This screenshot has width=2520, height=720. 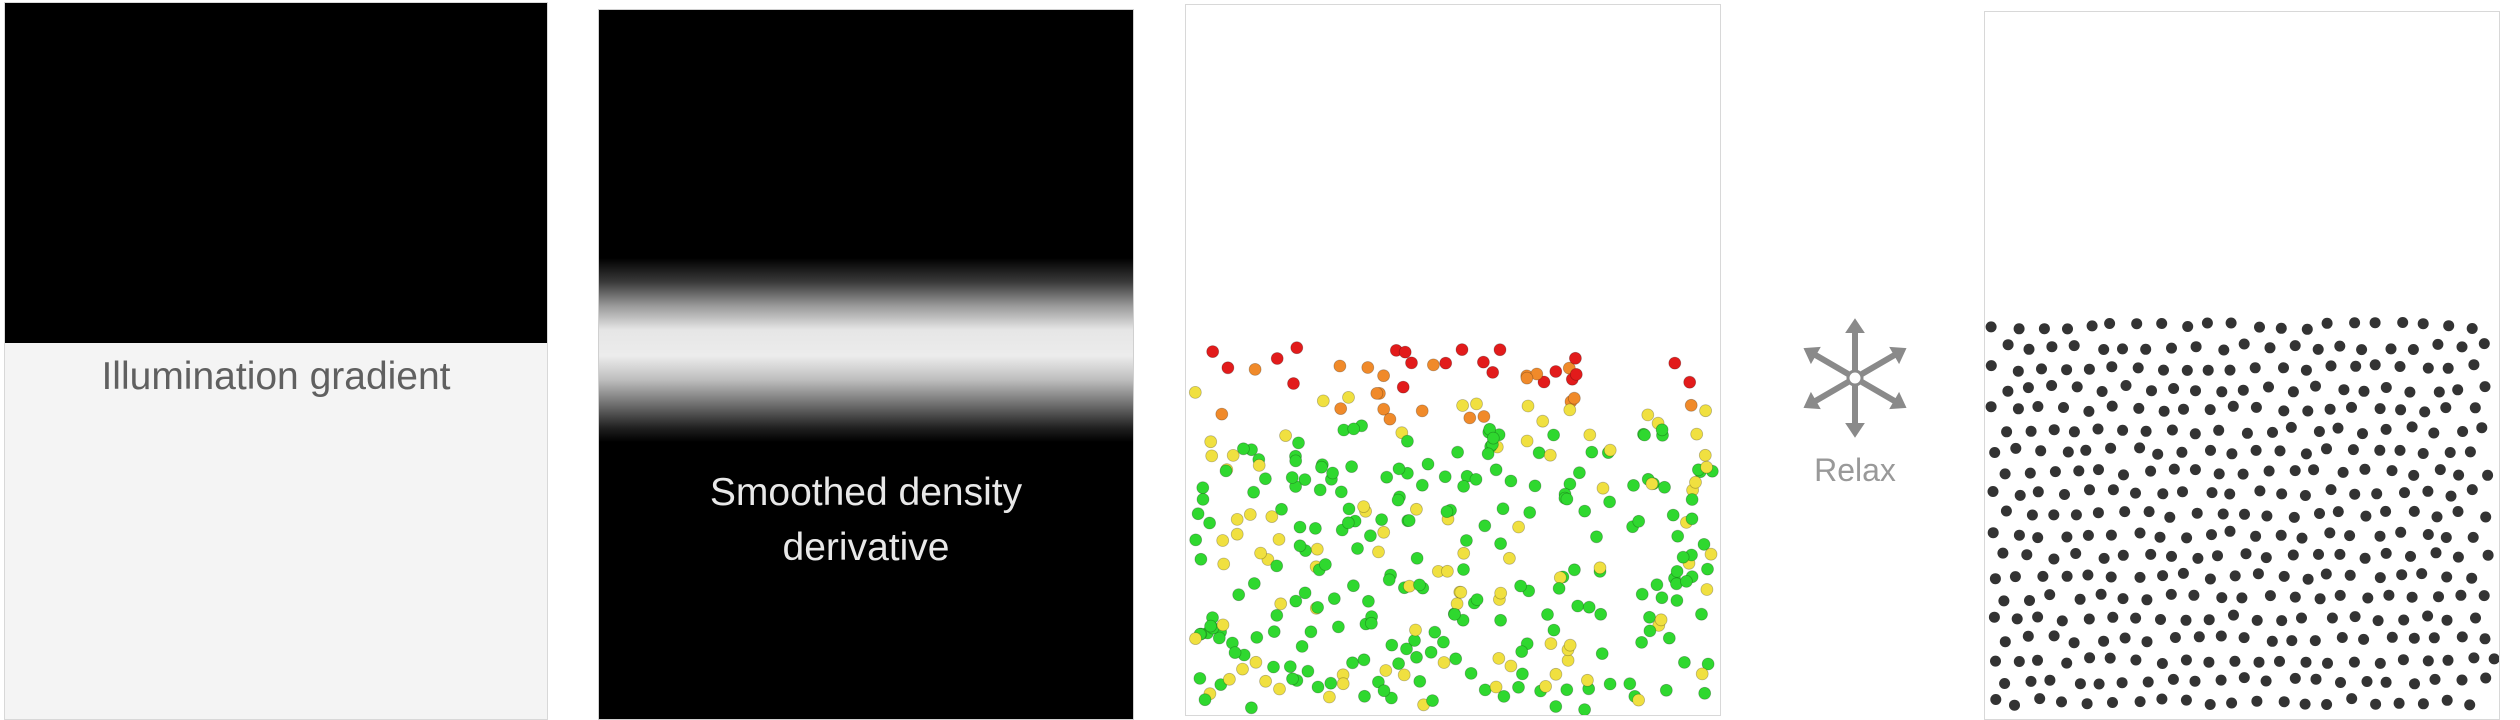 What do you see at coordinates (866, 547) in the screenshot?
I see `smoothed-density-label-line2: derivative` at bounding box center [866, 547].